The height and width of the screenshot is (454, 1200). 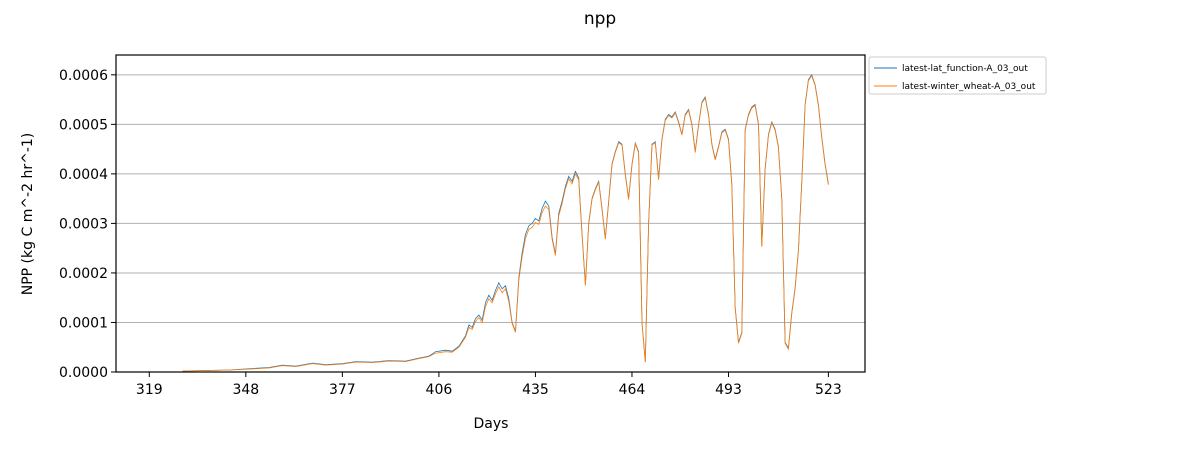 I want to click on chart-title: npp, so click(x=600, y=19).